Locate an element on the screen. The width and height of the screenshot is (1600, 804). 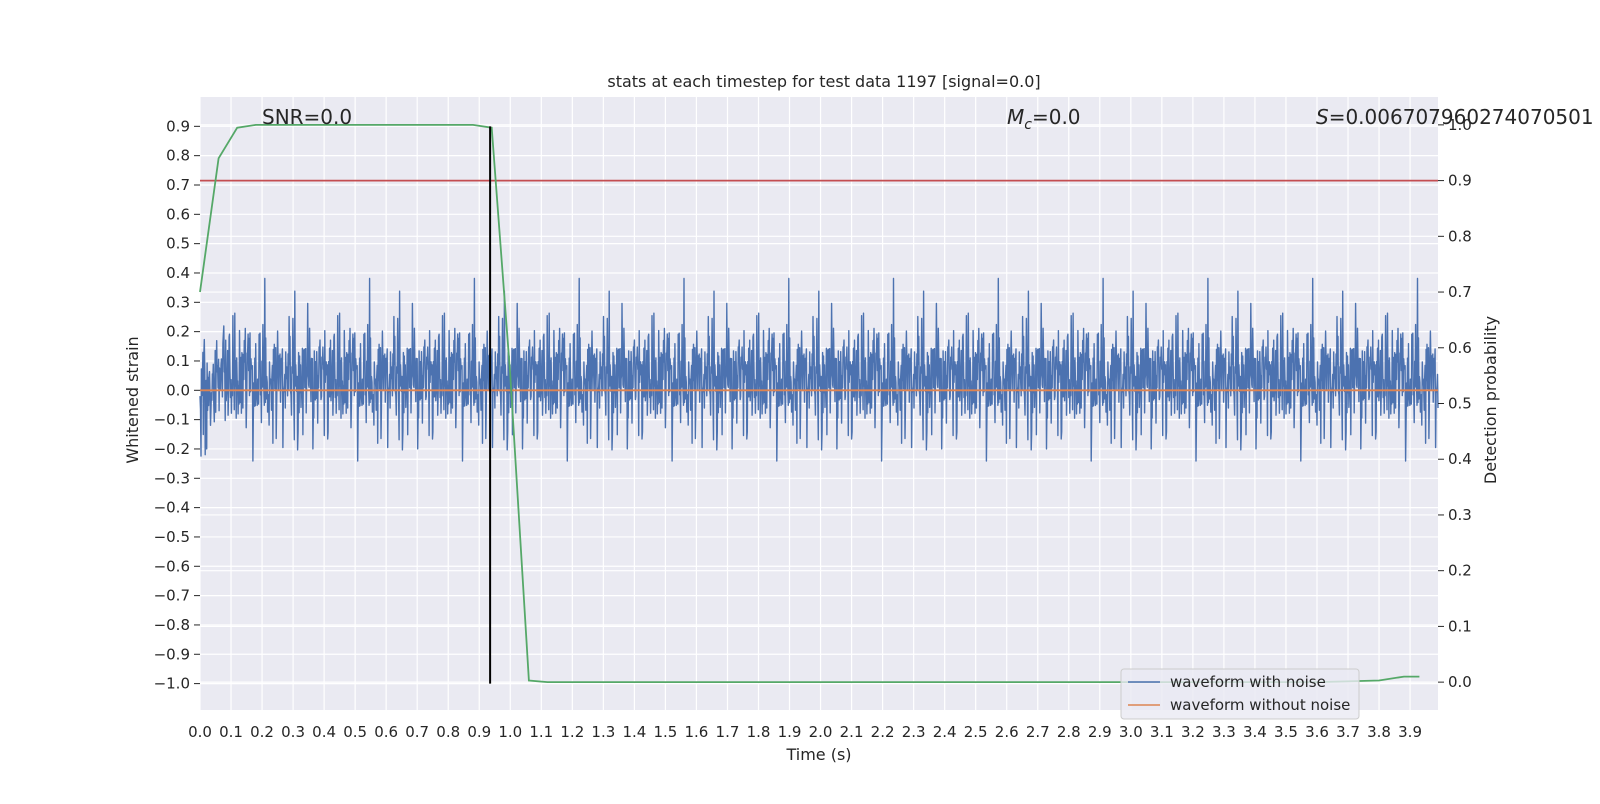
chirp-mass-annotation: Mc=0.0 is located at coordinates (1044, 119).